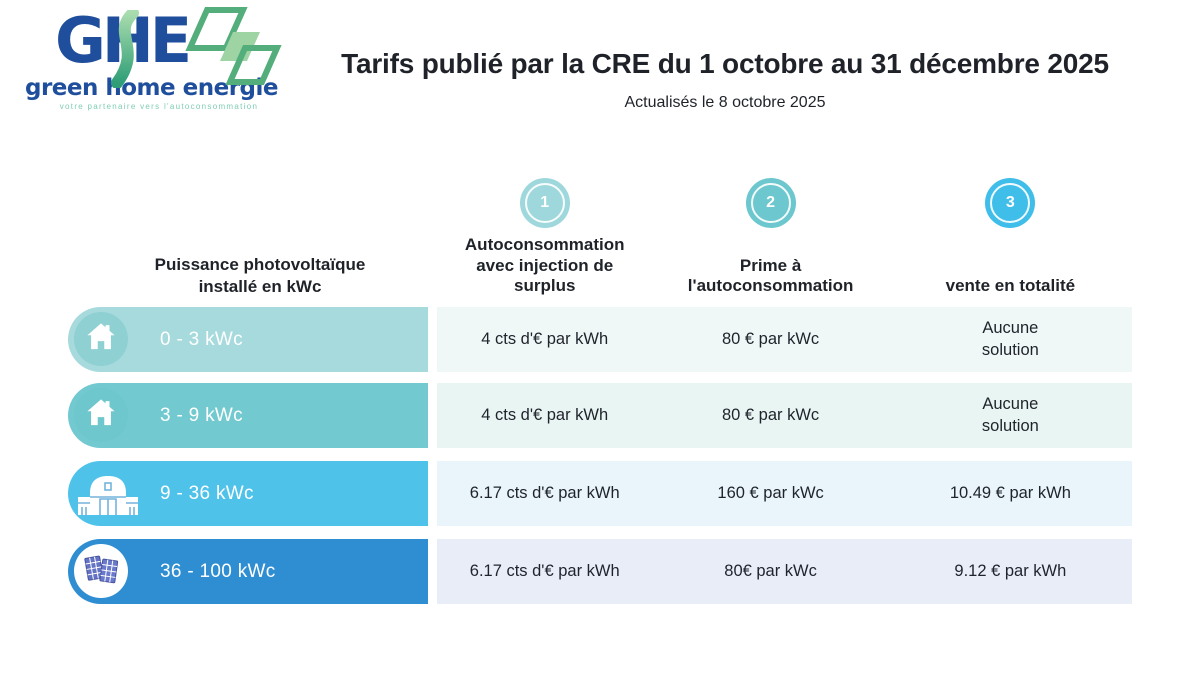  I want to click on column-badges: 1 2 3, so click(784, 203).